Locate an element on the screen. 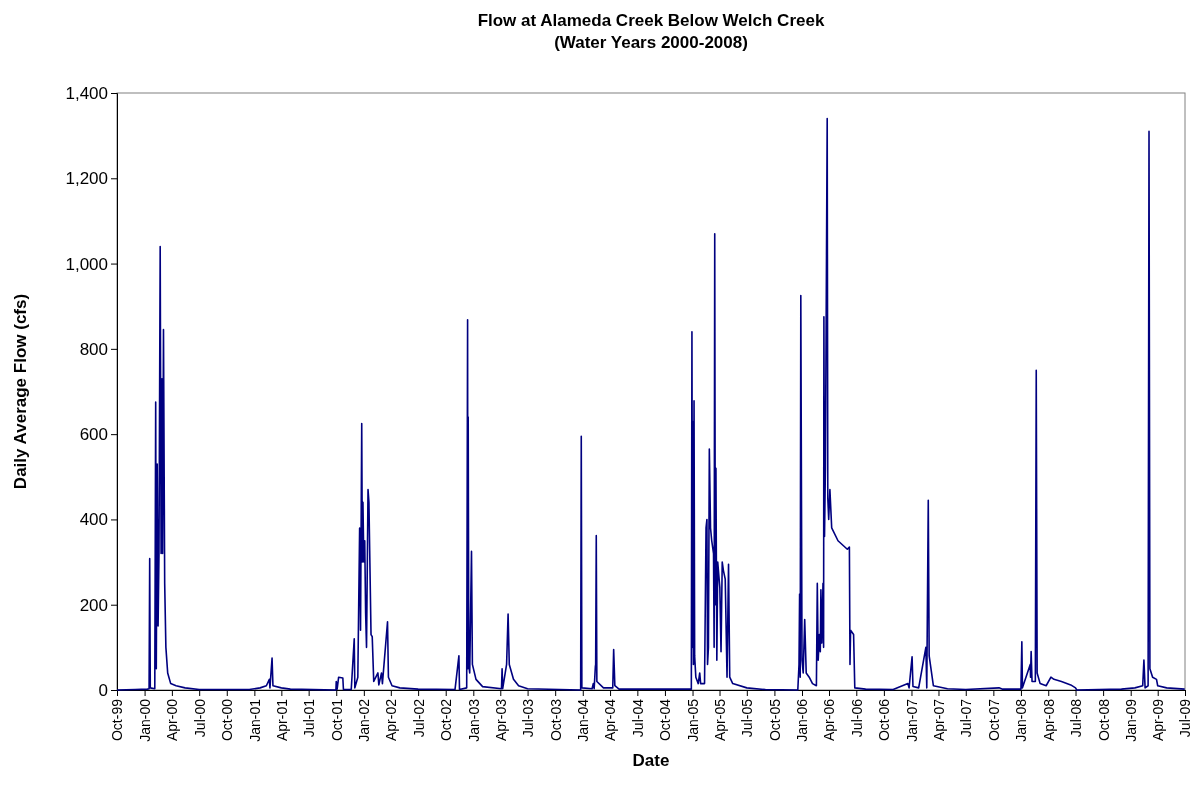  x-tick-label: Jan-00 is located at coordinates (144, 720).